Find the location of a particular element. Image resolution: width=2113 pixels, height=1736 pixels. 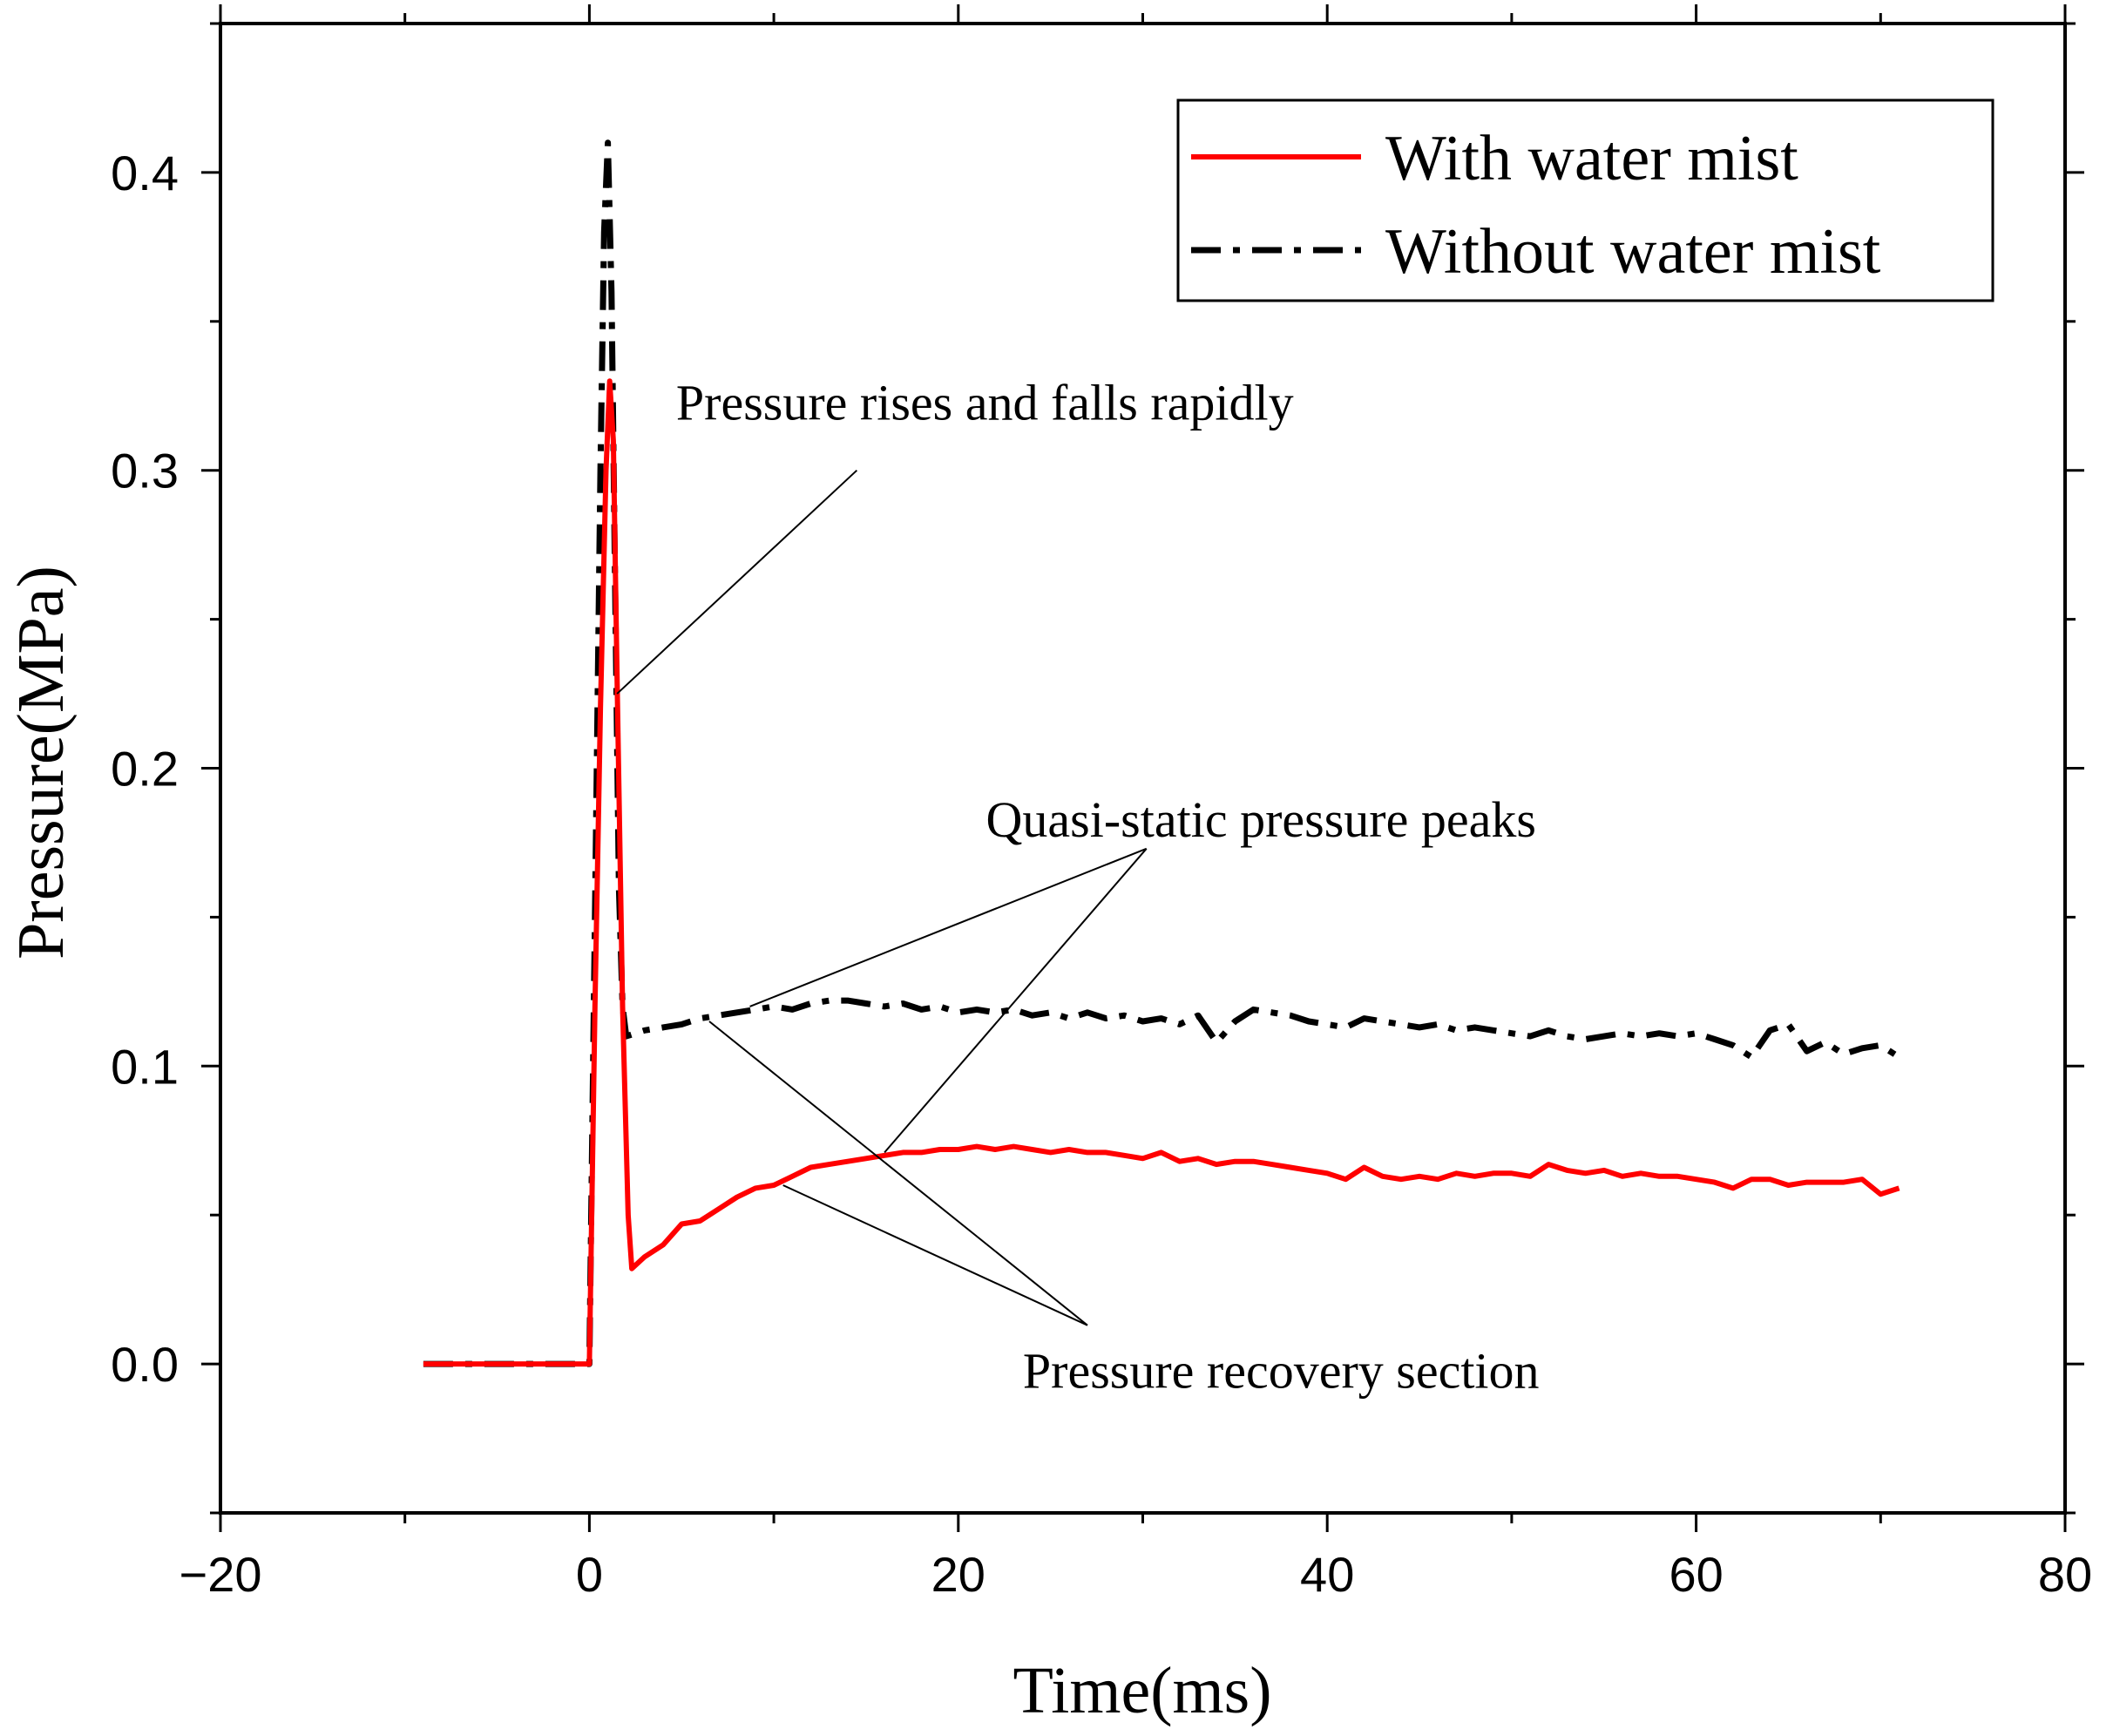

x-tick-label: 40 is located at coordinates (1327, 1574).